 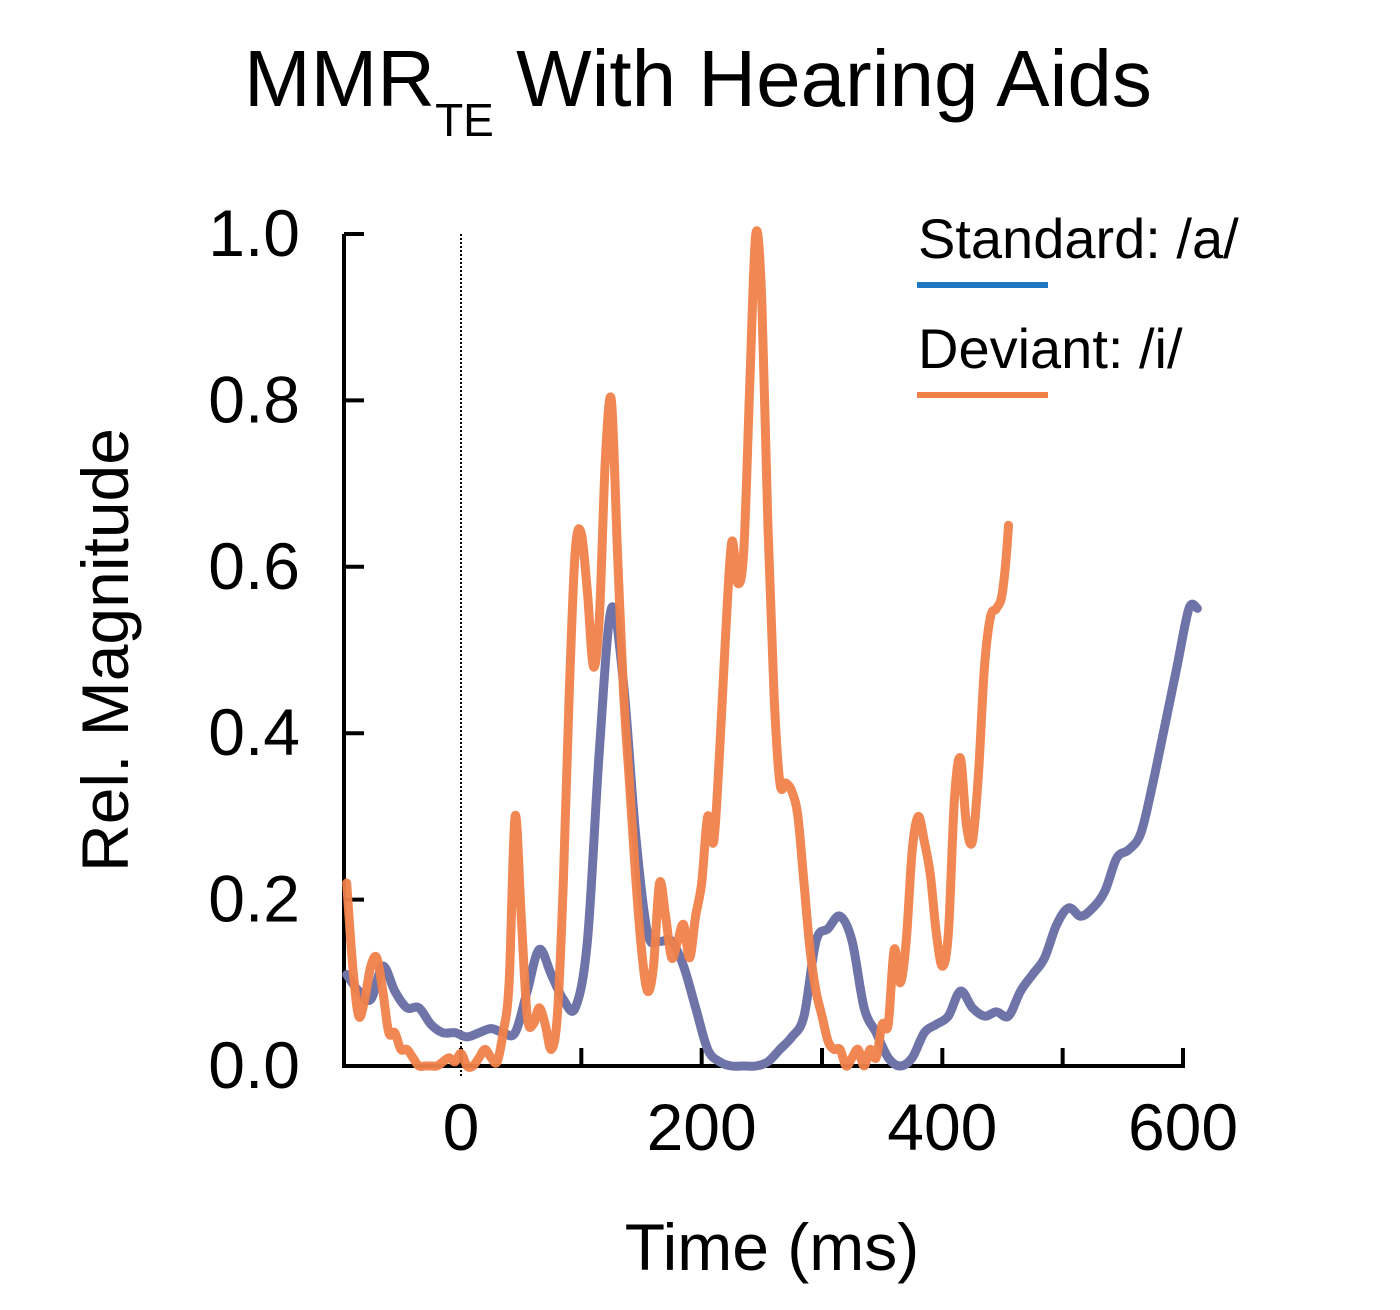 What do you see at coordinates (702, 1127) in the screenshot?
I see `x-tick-label: 200` at bounding box center [702, 1127].